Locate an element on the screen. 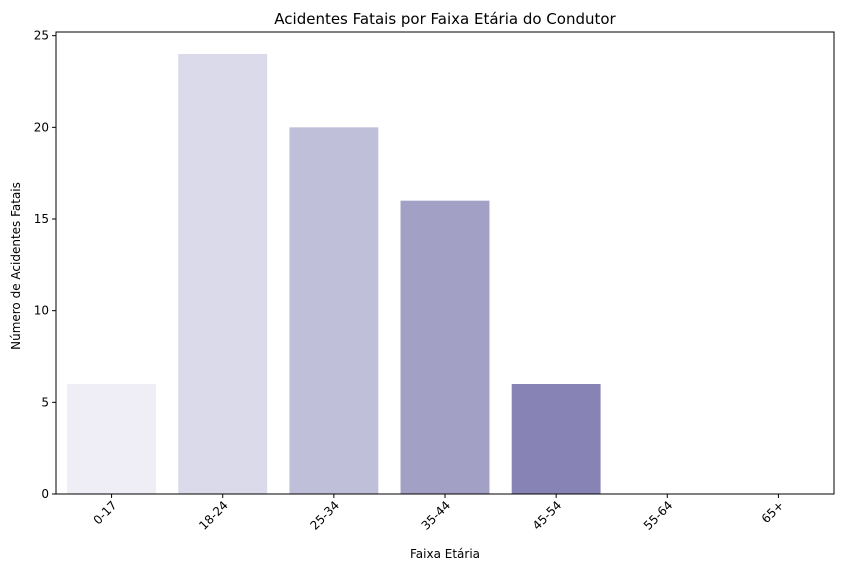  y-tick-label: 5 is located at coordinates (45, 402).